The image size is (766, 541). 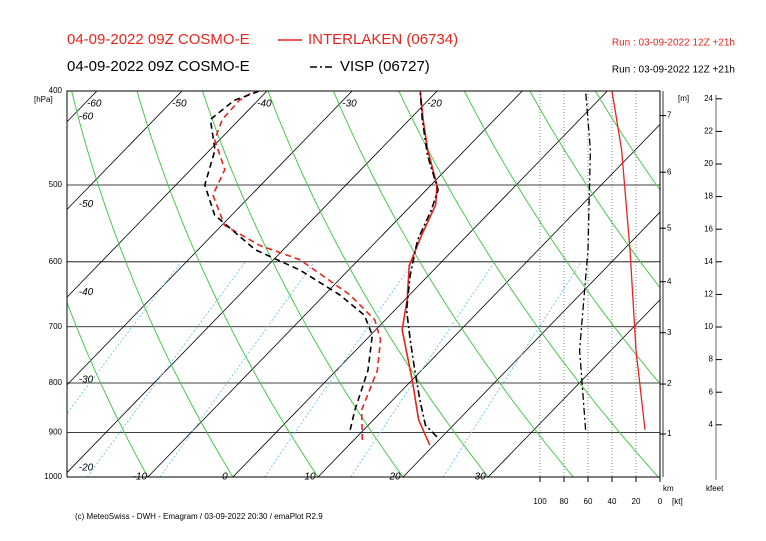 What do you see at coordinates (715, 488) in the screenshot?
I see `kfeet-label: kfeet` at bounding box center [715, 488].